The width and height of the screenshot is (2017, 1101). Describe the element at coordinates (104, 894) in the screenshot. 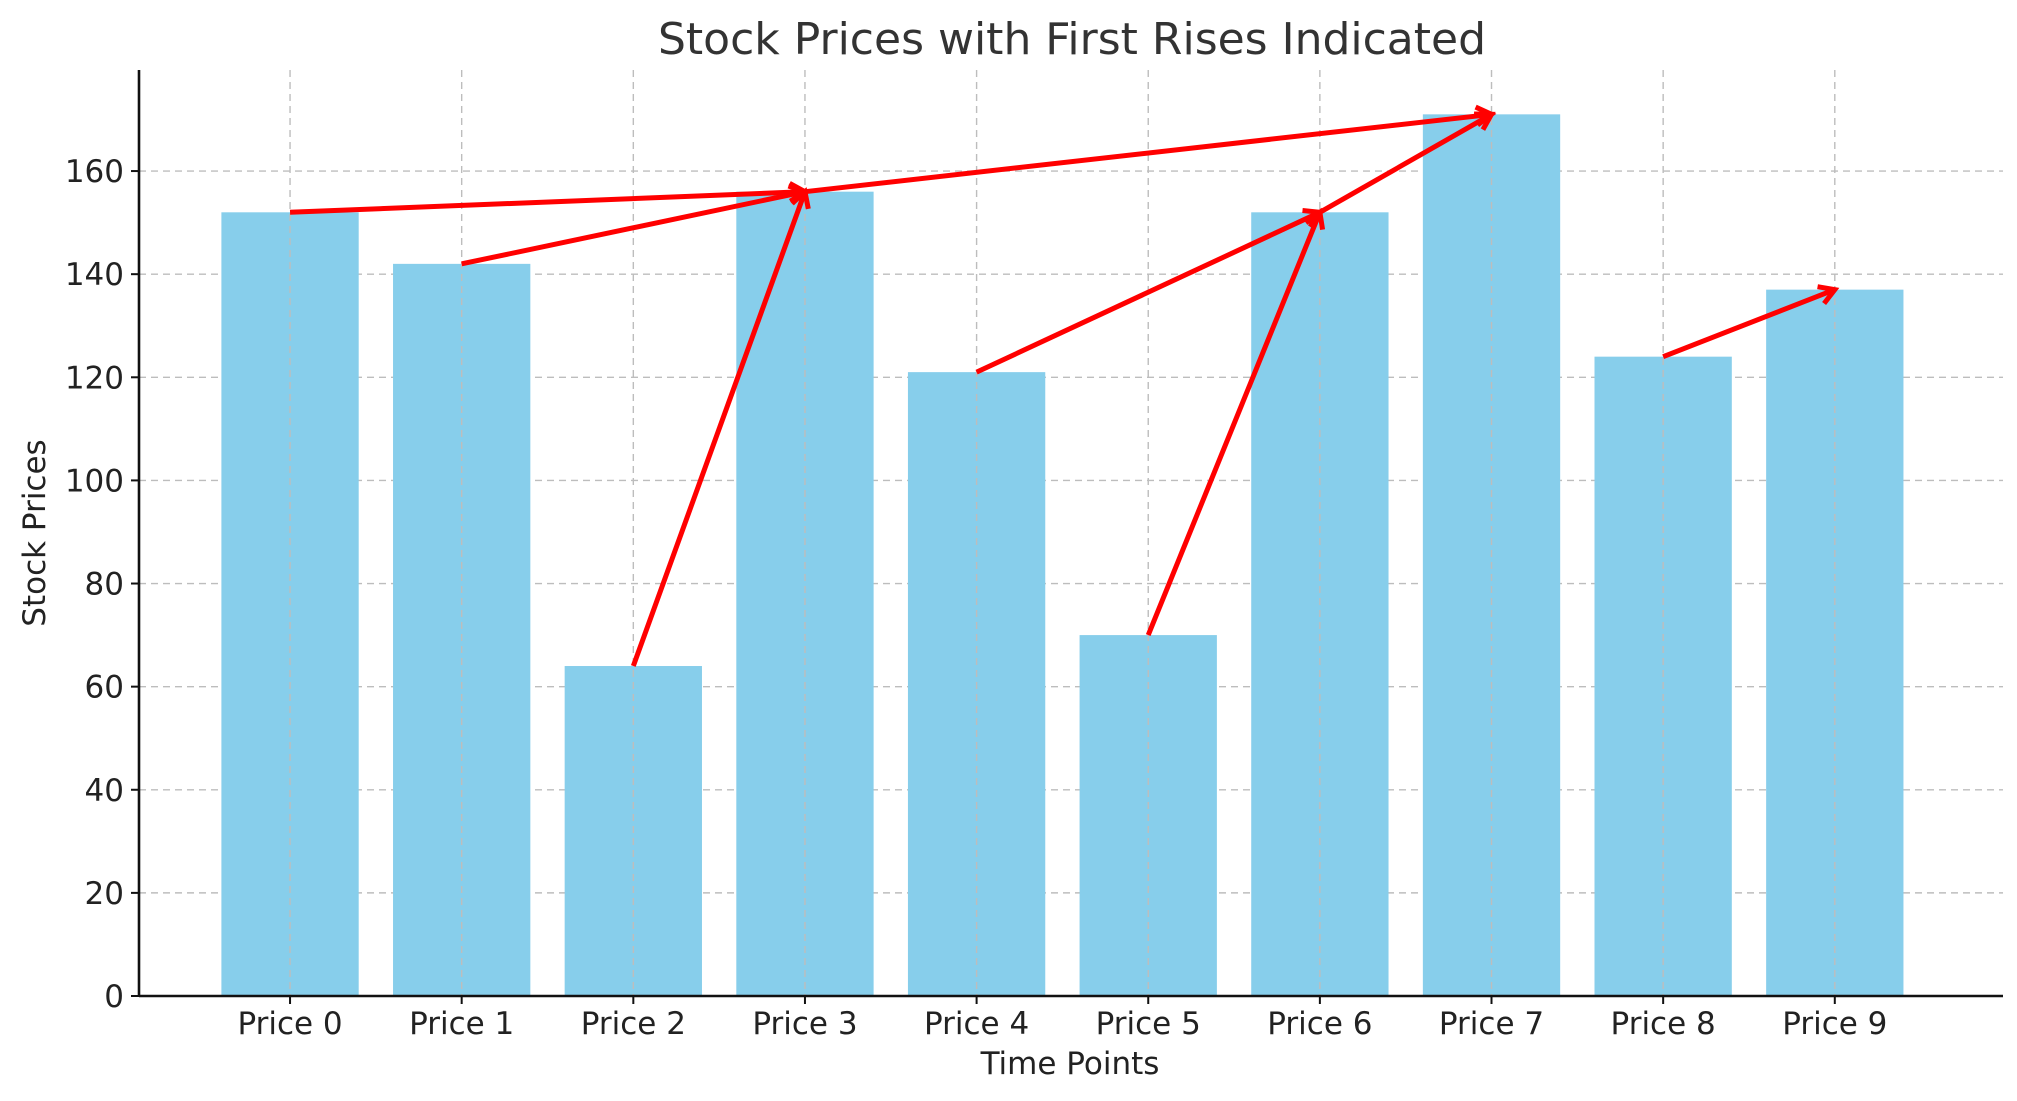

I see `y-tick-label: 20` at that location.